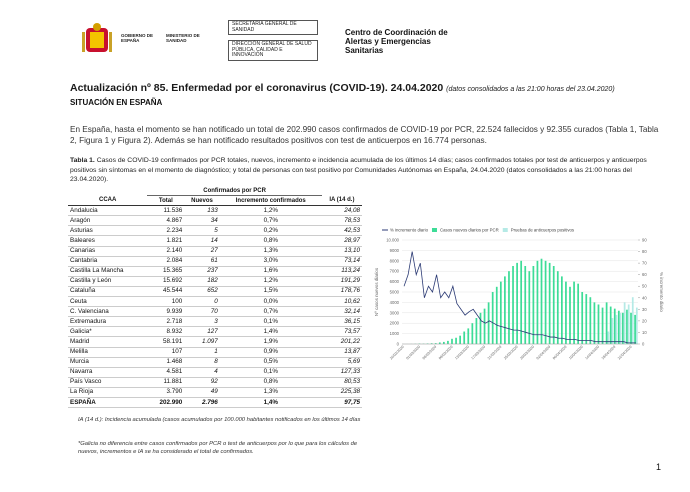 This screenshot has width=690, height=492. What do you see at coordinates (202, 352) in the screenshot?
I see `table-cell: 1` at bounding box center [202, 352].